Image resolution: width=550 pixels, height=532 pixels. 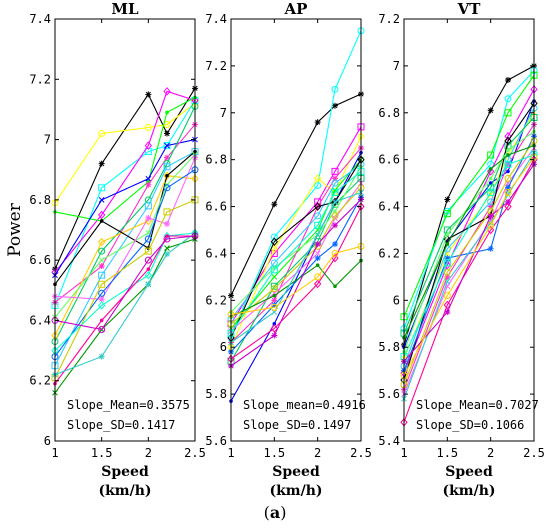 What do you see at coordinates (216, 66) in the screenshot?
I see `y-tick-label: 7.2` at bounding box center [216, 66].